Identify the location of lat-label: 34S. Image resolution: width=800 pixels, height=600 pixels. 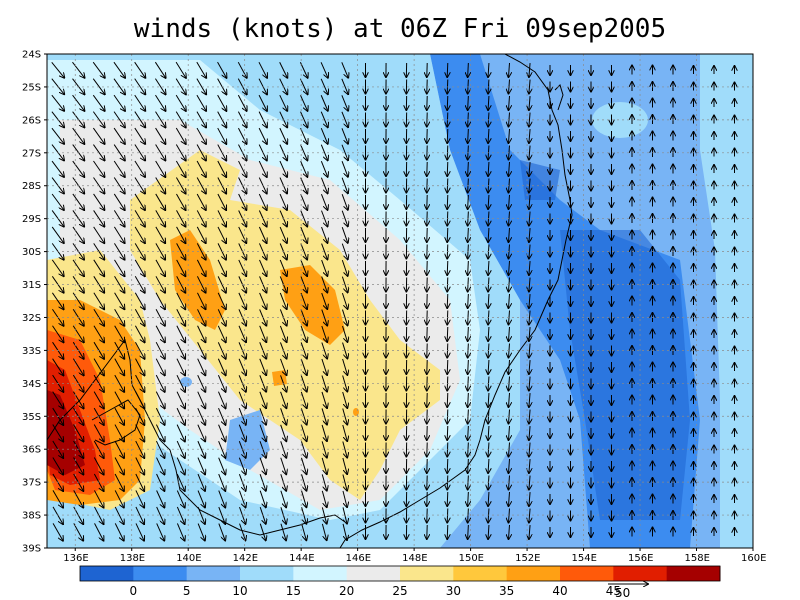
(31, 384).